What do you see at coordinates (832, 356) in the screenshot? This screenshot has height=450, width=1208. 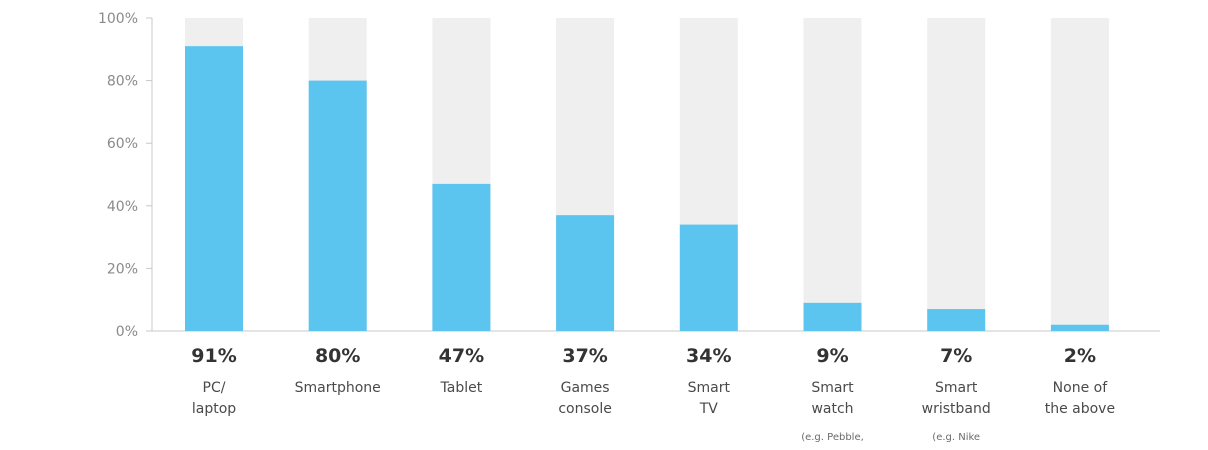 I see `value-label: 9%` at bounding box center [832, 356].